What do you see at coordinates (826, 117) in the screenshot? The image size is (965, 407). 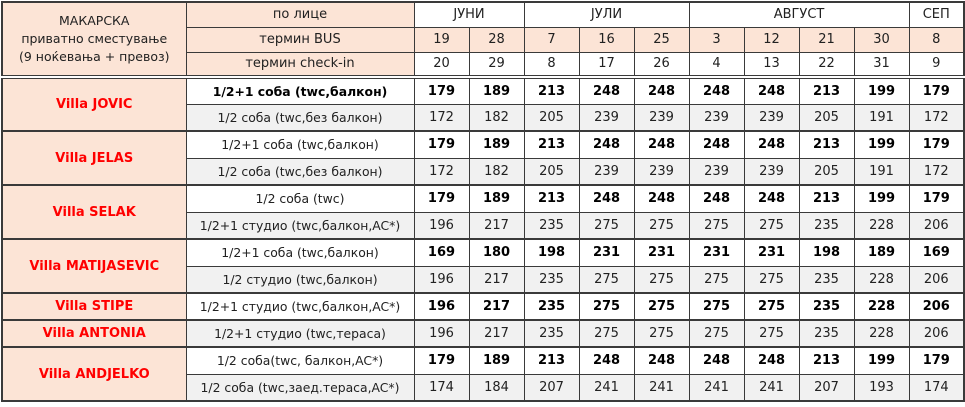 I see `price-cell: 205` at bounding box center [826, 117].